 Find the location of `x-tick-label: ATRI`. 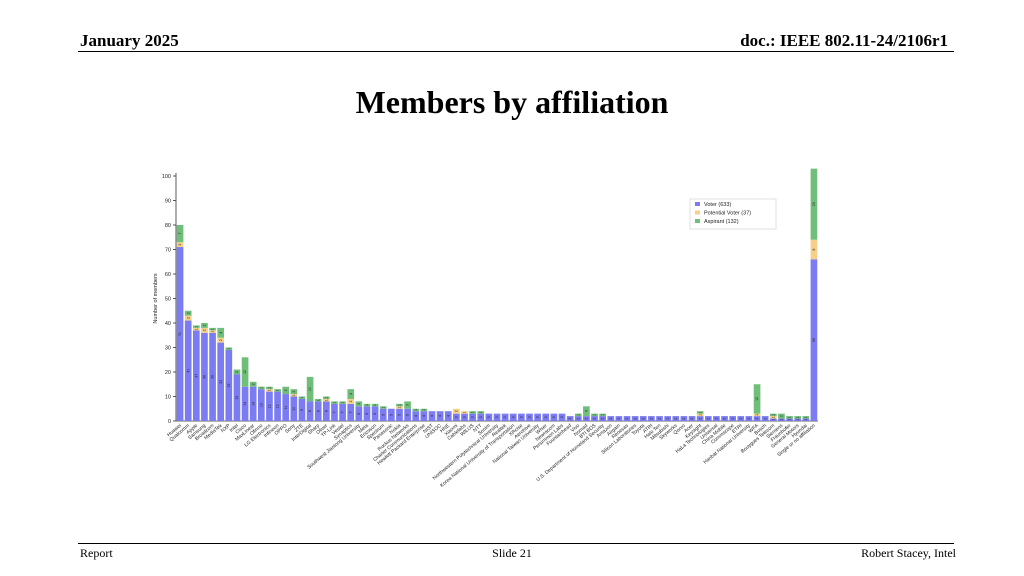

x-tick-label: ATRI is located at coordinates (648, 429).